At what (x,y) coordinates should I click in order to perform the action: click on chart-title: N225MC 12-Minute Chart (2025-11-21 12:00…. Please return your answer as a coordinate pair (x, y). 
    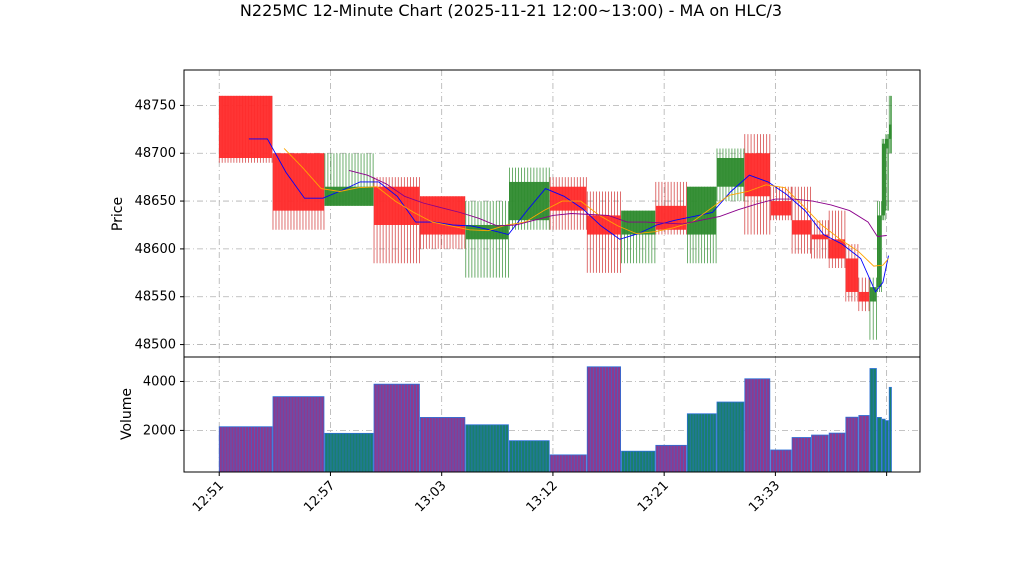
    Looking at the image, I should click on (511, 10).